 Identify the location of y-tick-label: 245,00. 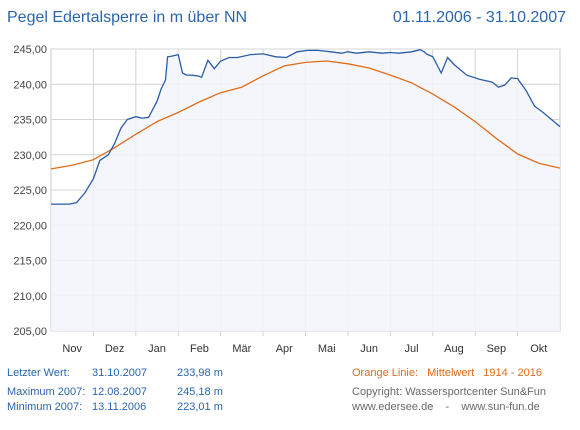
(30, 50).